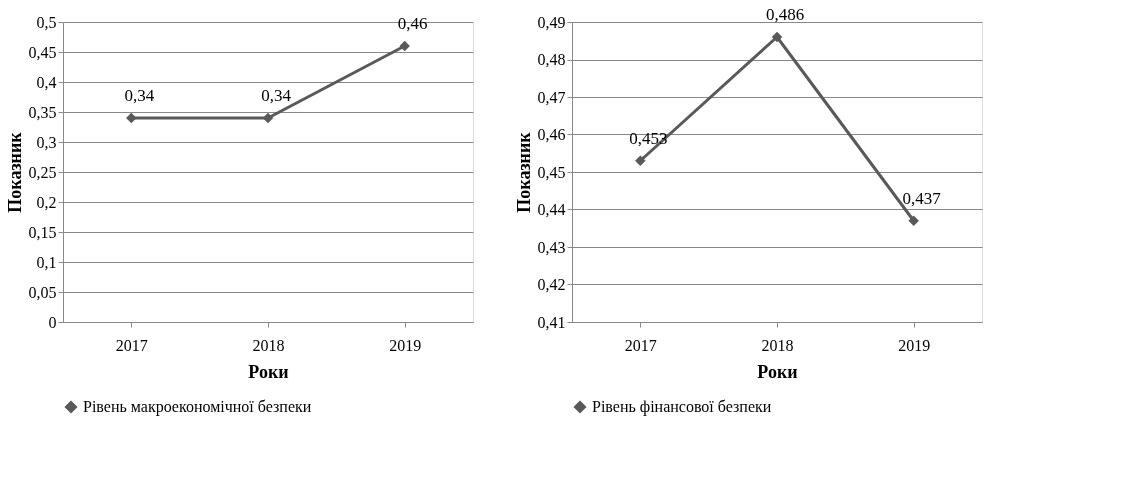 The image size is (1133, 499). Describe the element at coordinates (551, 209) in the screenshot. I see `y-tick-label: 0,44` at that location.